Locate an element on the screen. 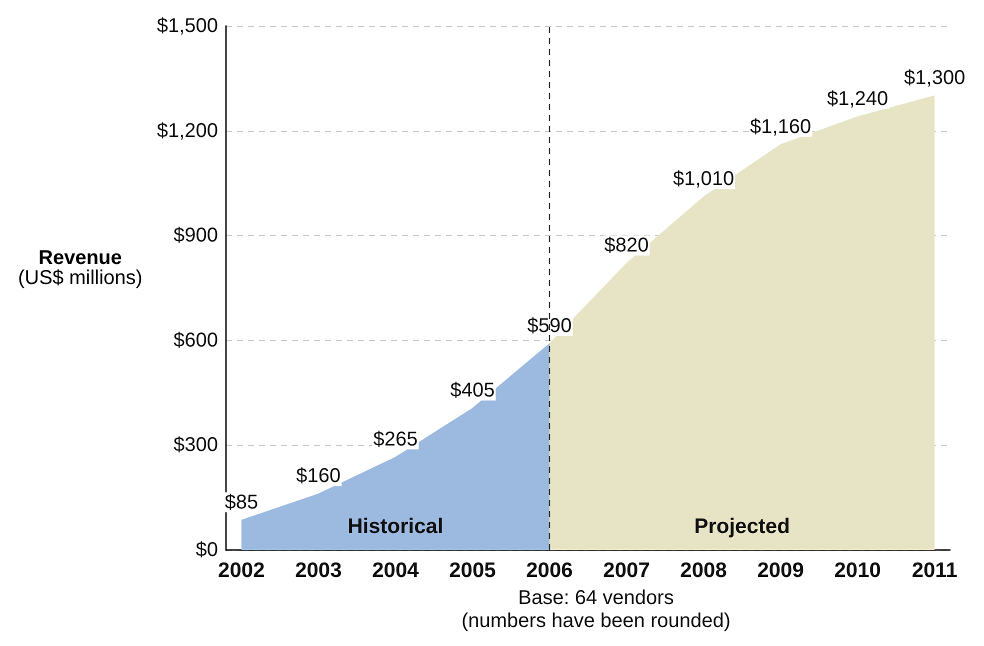 This screenshot has width=984, height=646. data-label: $1,240 is located at coordinates (857, 99).